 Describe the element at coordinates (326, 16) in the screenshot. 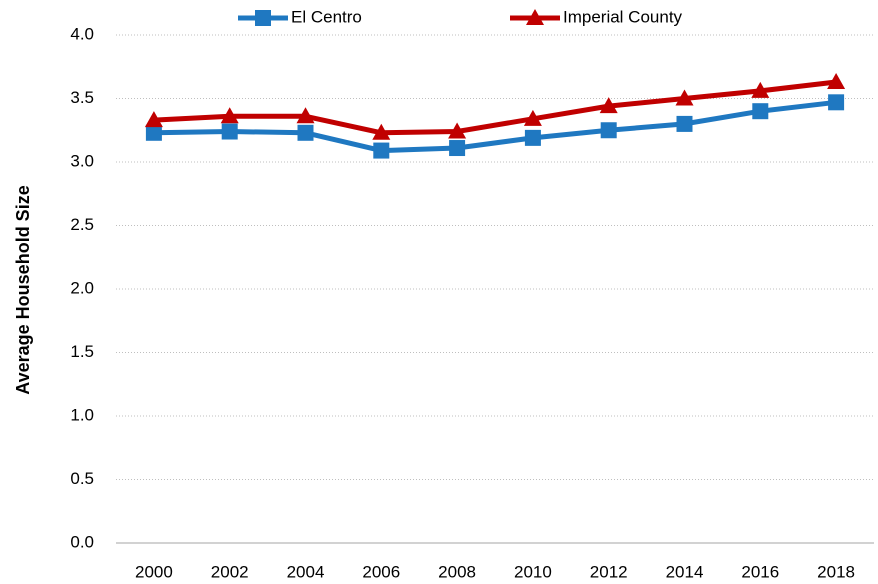

I see `legend-label: El Centro` at that location.